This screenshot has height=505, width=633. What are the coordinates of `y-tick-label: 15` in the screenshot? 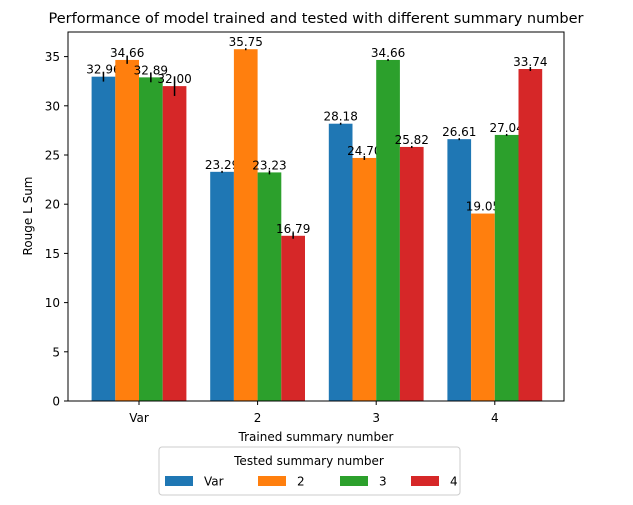 It's located at (52, 254).